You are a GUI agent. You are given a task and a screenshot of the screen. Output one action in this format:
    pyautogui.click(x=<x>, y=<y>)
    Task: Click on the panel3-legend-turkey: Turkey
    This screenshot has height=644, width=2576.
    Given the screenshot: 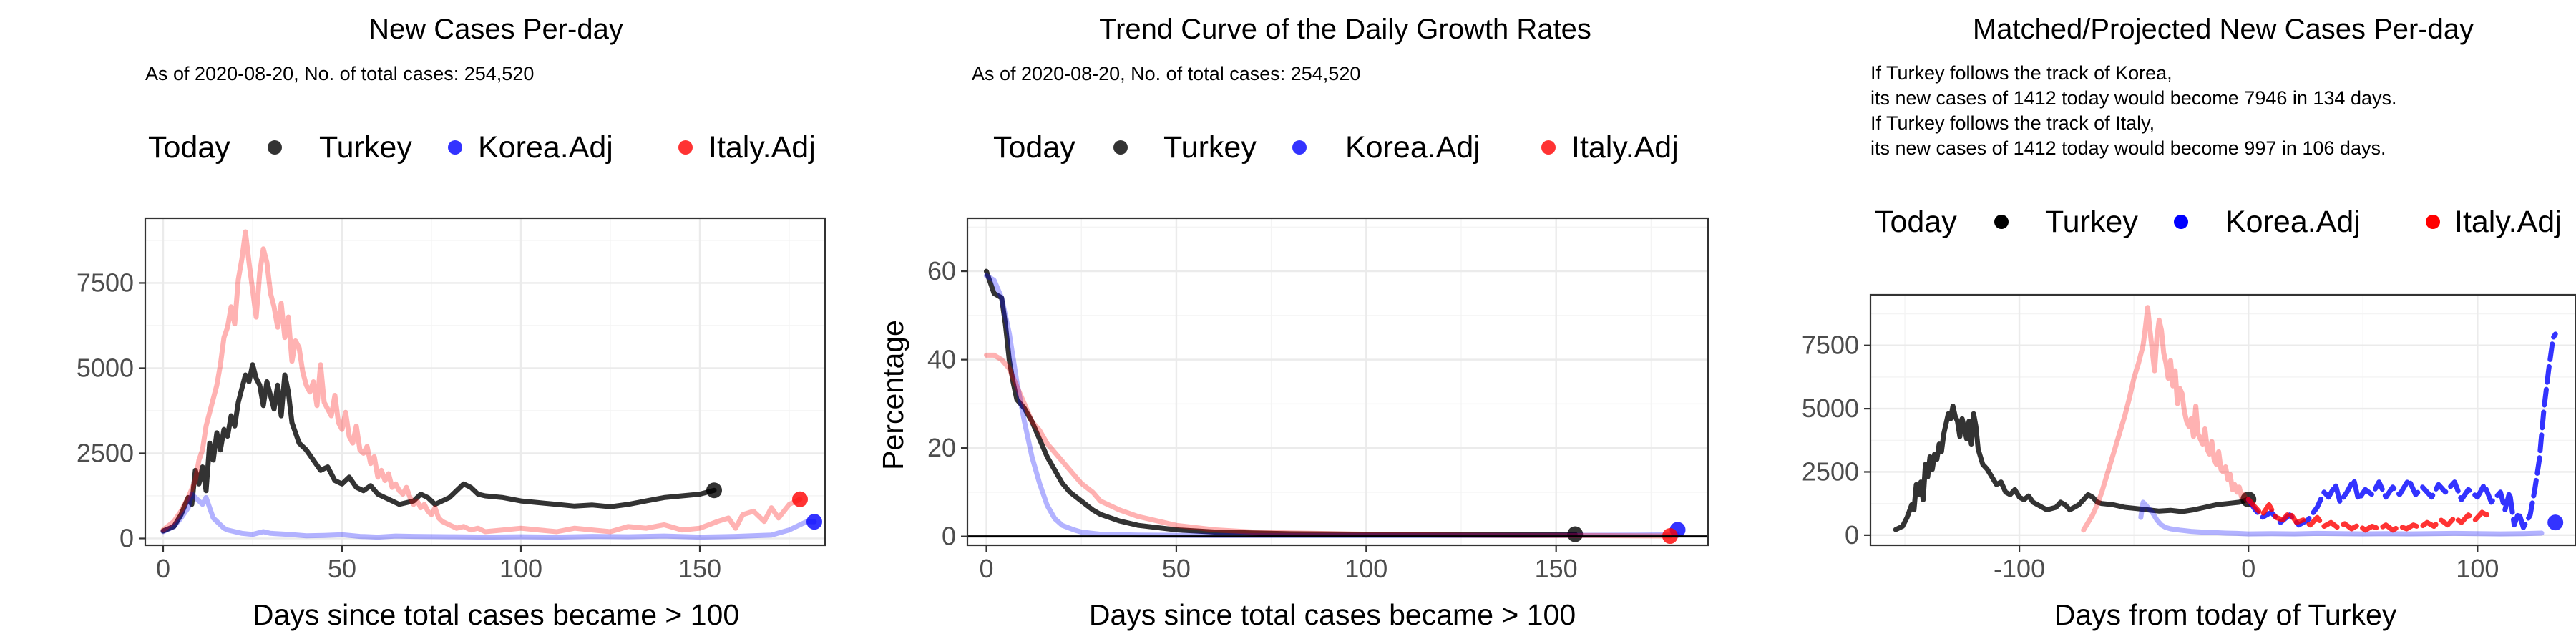 What is the action you would take?
    pyautogui.click(x=2091, y=222)
    